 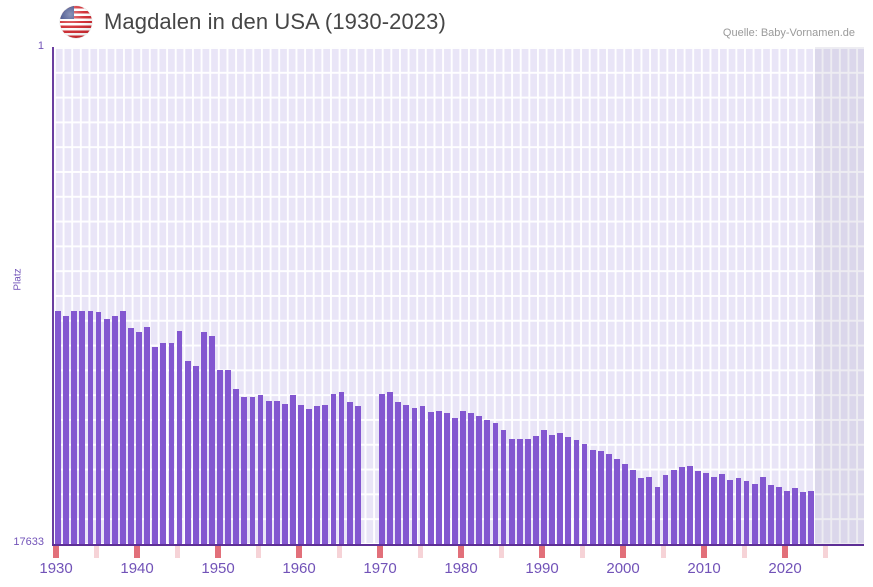 I want to click on x-axis-line, so click(x=458, y=545).